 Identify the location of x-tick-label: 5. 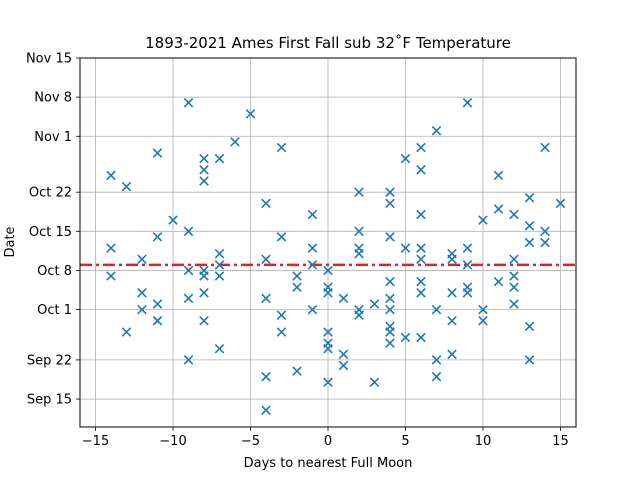
(405, 441).